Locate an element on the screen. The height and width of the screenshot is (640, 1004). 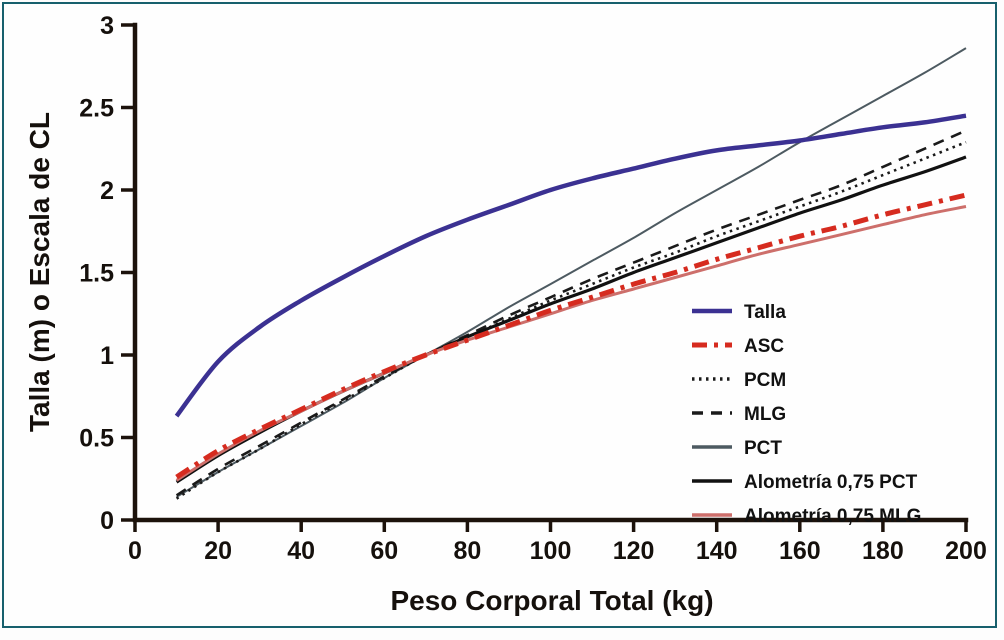
legend-label-alometría-0-75-pct: Alometría 0,75 PCT is located at coordinates (831, 482).